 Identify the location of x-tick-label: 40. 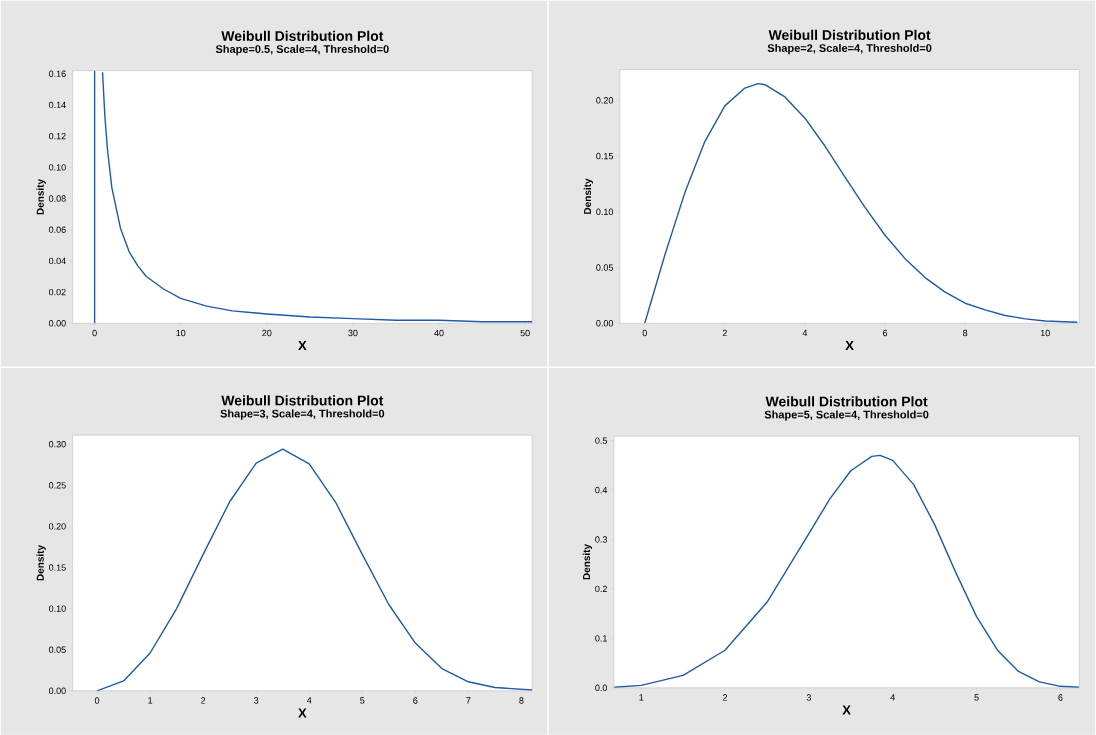
(439, 332).